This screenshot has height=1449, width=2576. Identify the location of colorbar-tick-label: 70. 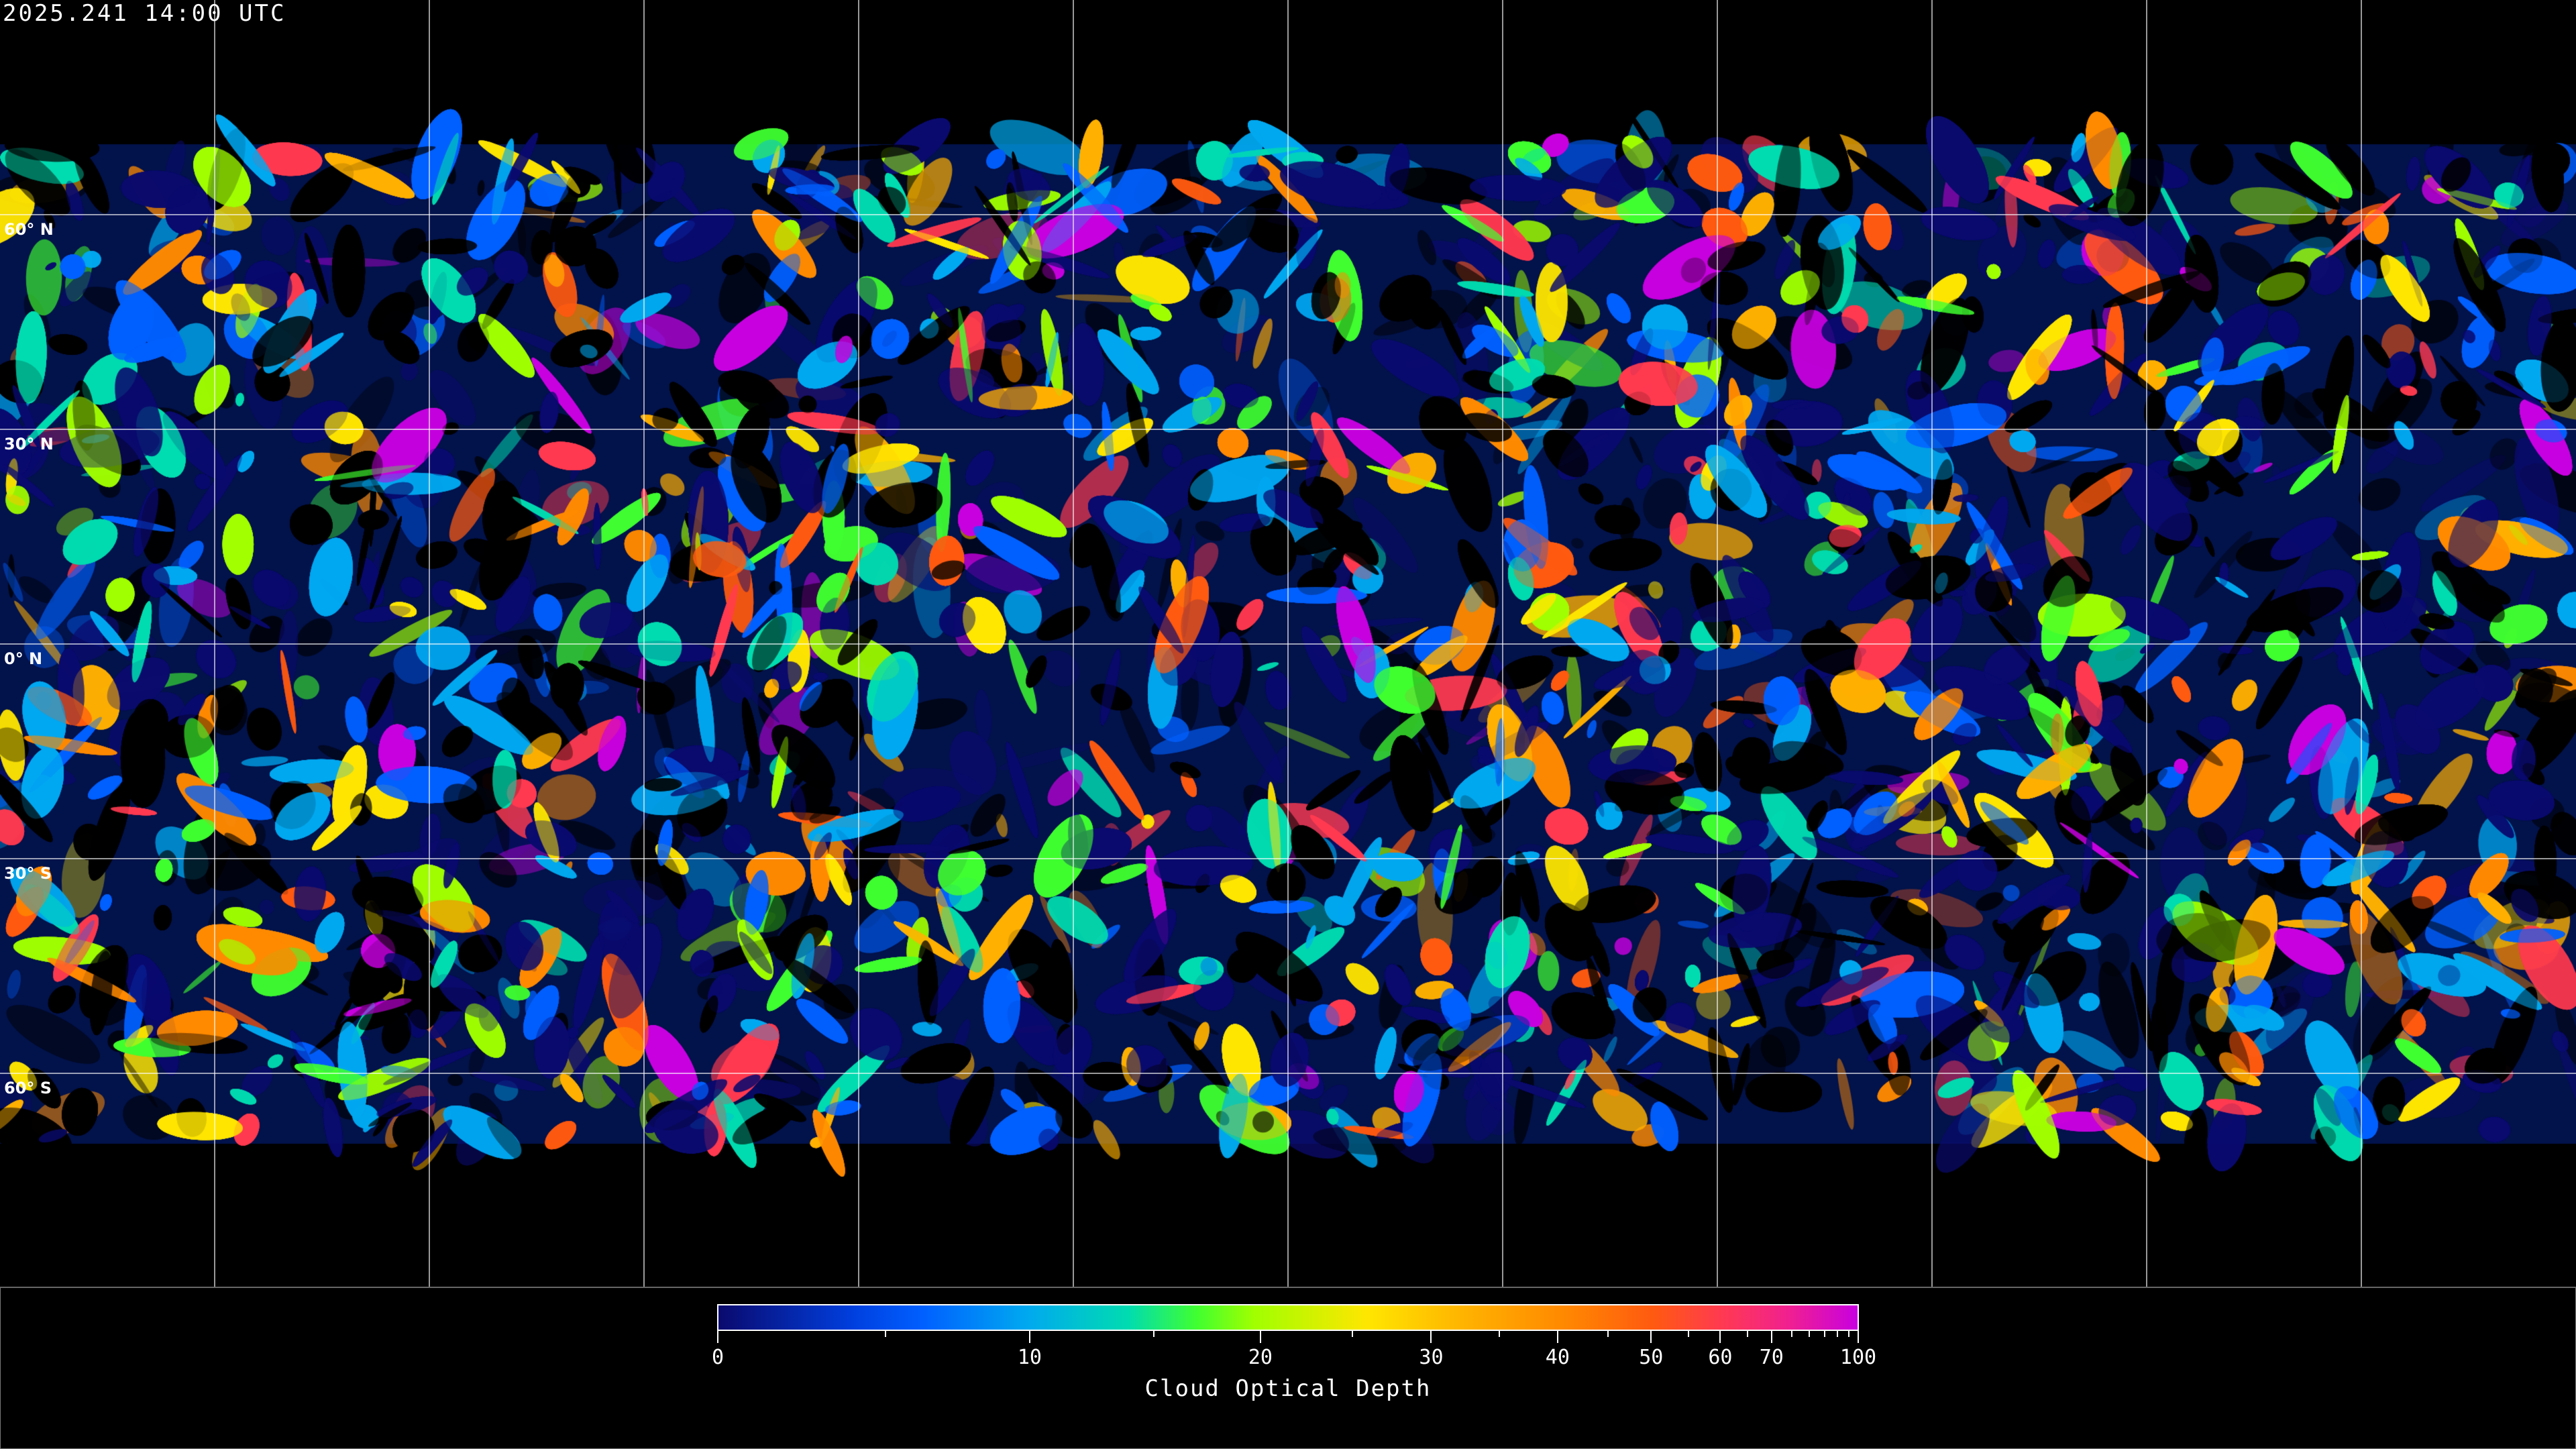
(1771, 1357).